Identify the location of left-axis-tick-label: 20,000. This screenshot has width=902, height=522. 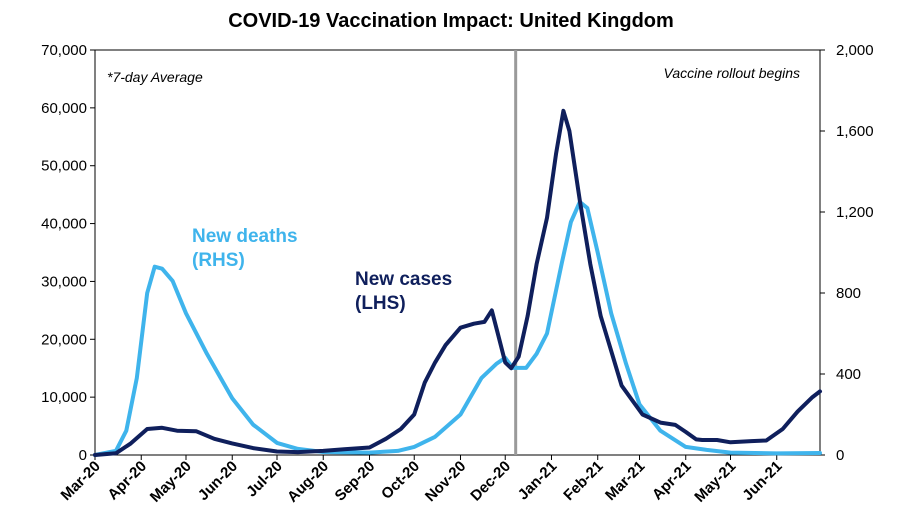
(64, 339).